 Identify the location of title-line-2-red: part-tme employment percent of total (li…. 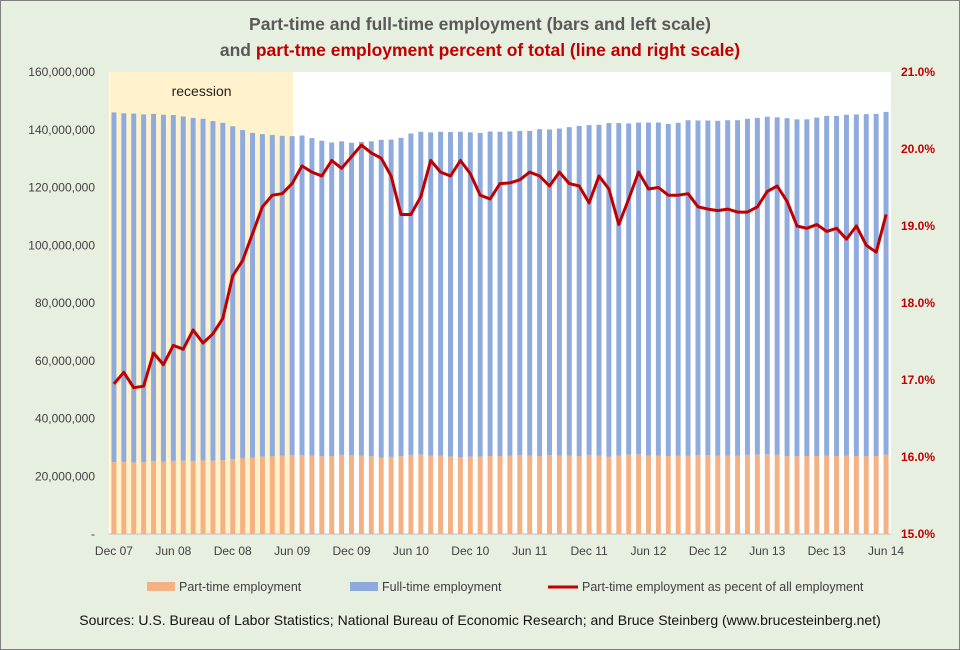
(498, 50).